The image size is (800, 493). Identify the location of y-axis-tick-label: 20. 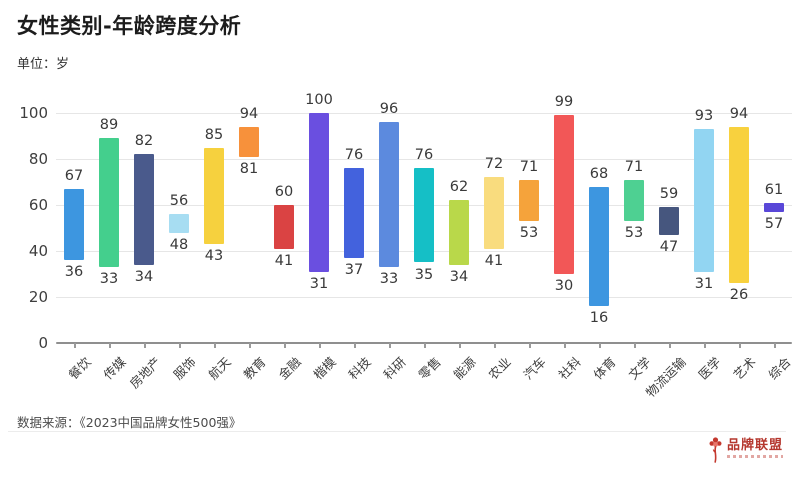
(38, 297).